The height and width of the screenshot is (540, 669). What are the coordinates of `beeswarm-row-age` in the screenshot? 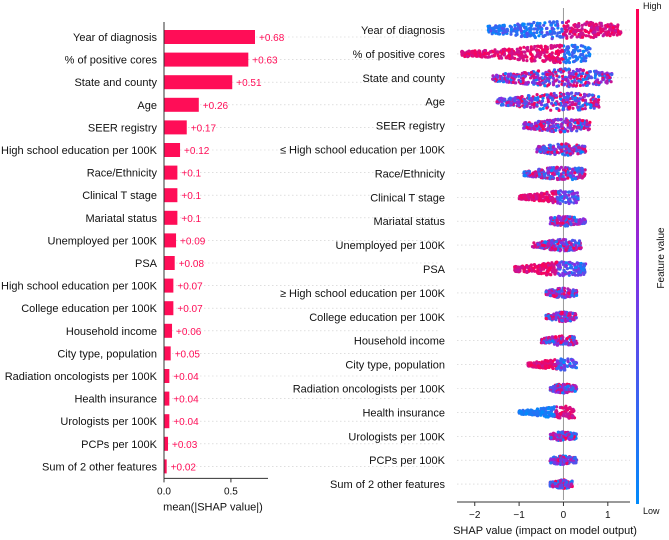 It's located at (548, 101).